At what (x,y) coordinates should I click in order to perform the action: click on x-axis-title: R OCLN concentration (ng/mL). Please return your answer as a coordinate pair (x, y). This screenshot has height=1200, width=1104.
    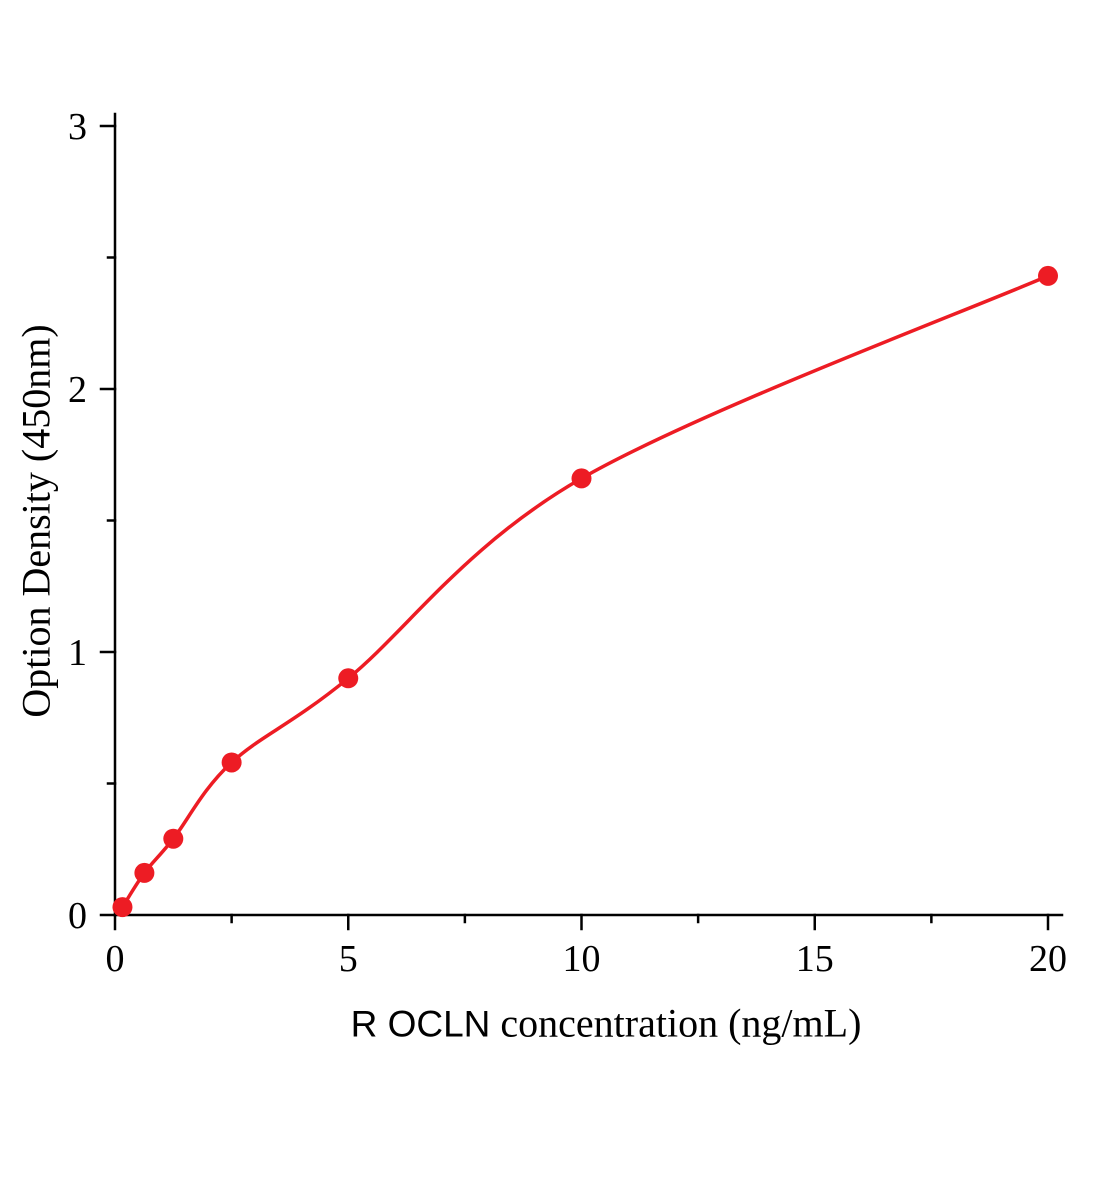
    Looking at the image, I should click on (606, 1023).